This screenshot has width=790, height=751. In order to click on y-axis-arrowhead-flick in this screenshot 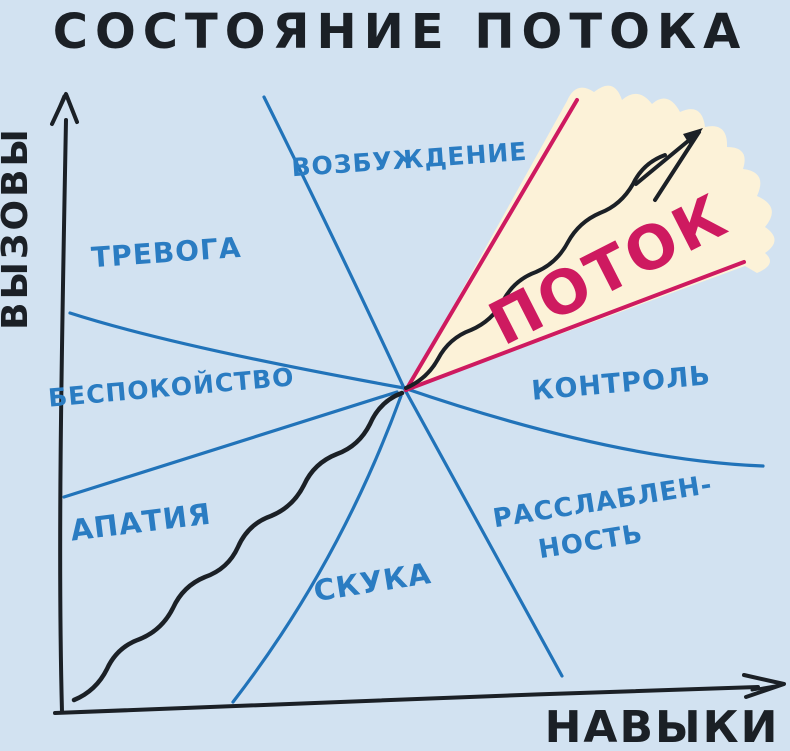, I will do `click(60, 104)`.